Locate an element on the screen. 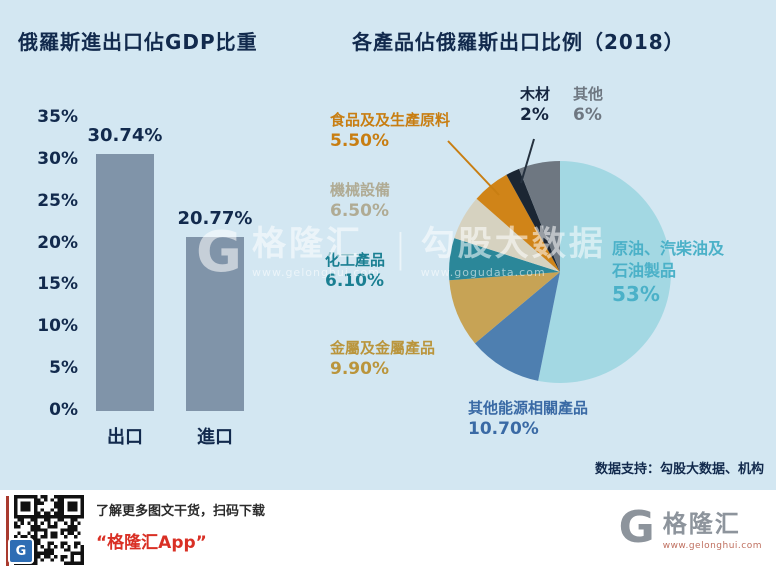  y-tick-label: 20% is located at coordinates (57, 242).